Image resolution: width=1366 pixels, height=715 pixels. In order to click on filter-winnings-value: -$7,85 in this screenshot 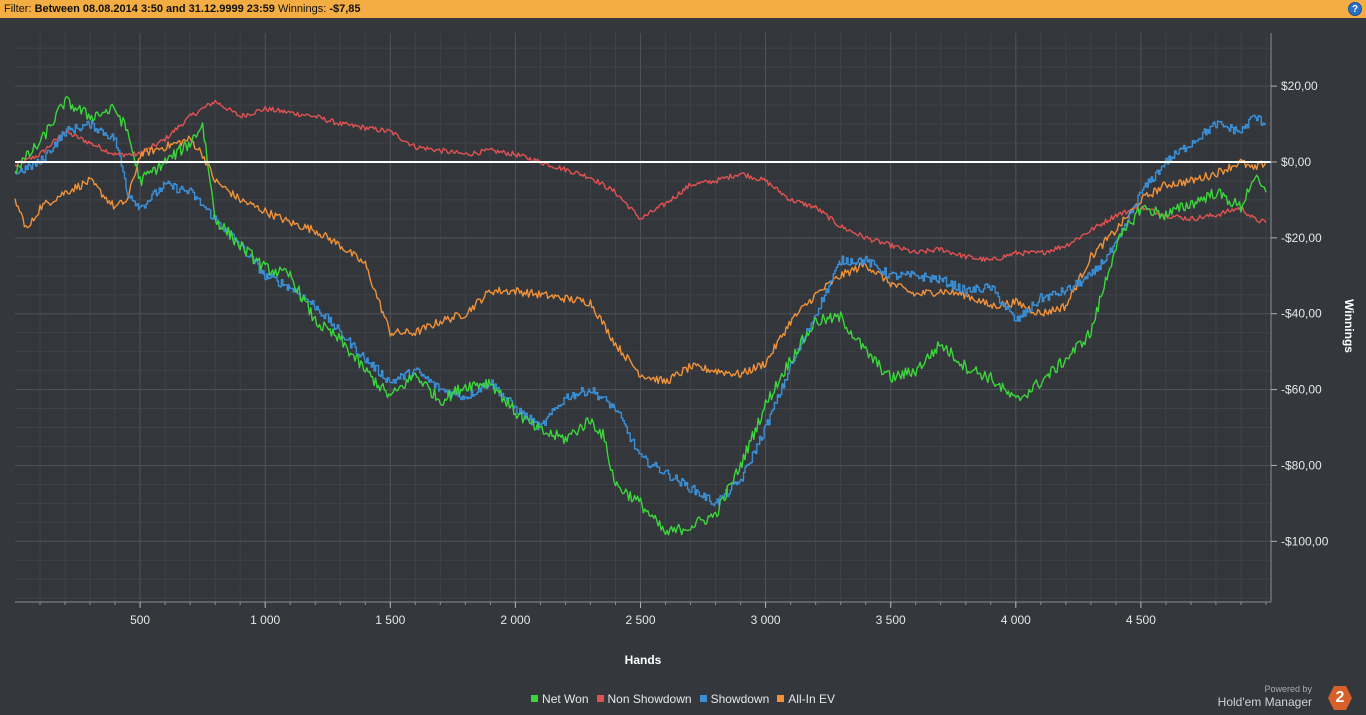, I will do `click(345, 9)`.